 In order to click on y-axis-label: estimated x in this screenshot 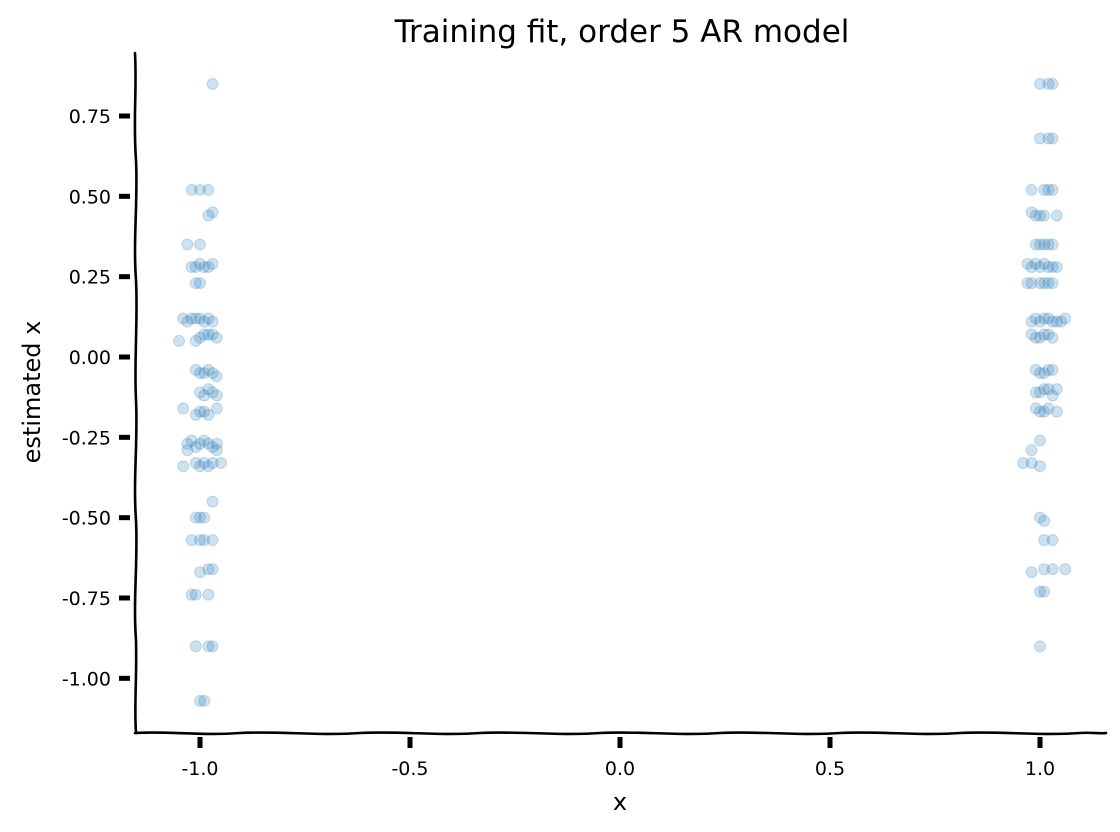, I will do `click(32, 392)`.